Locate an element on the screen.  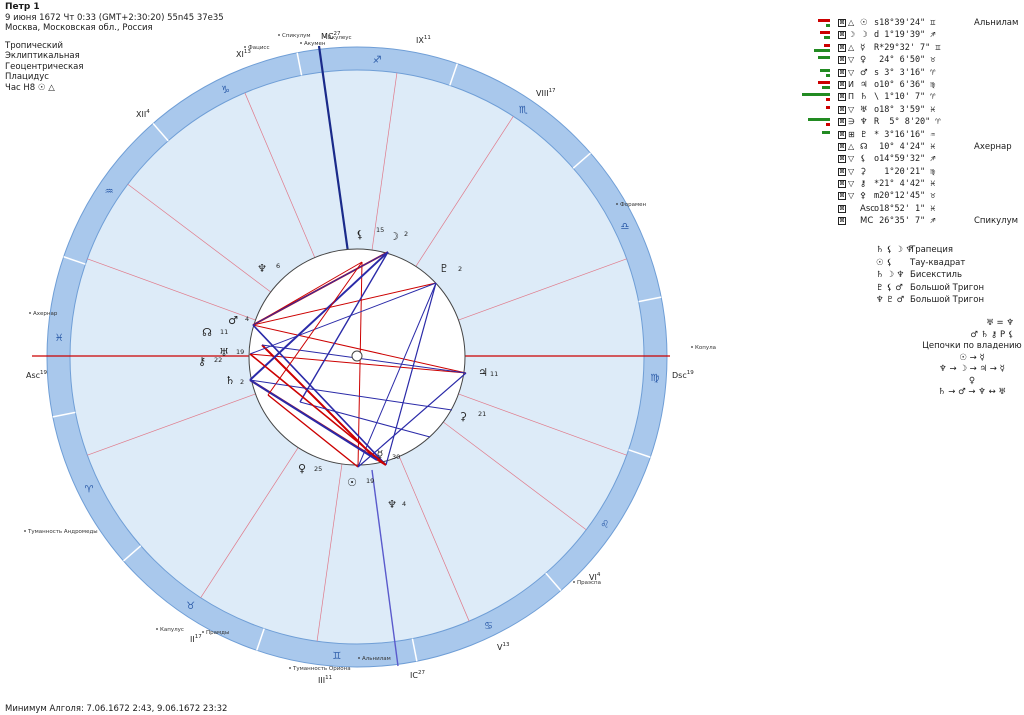
fixed-star-label: Капулус is located at coordinates (172, 630).